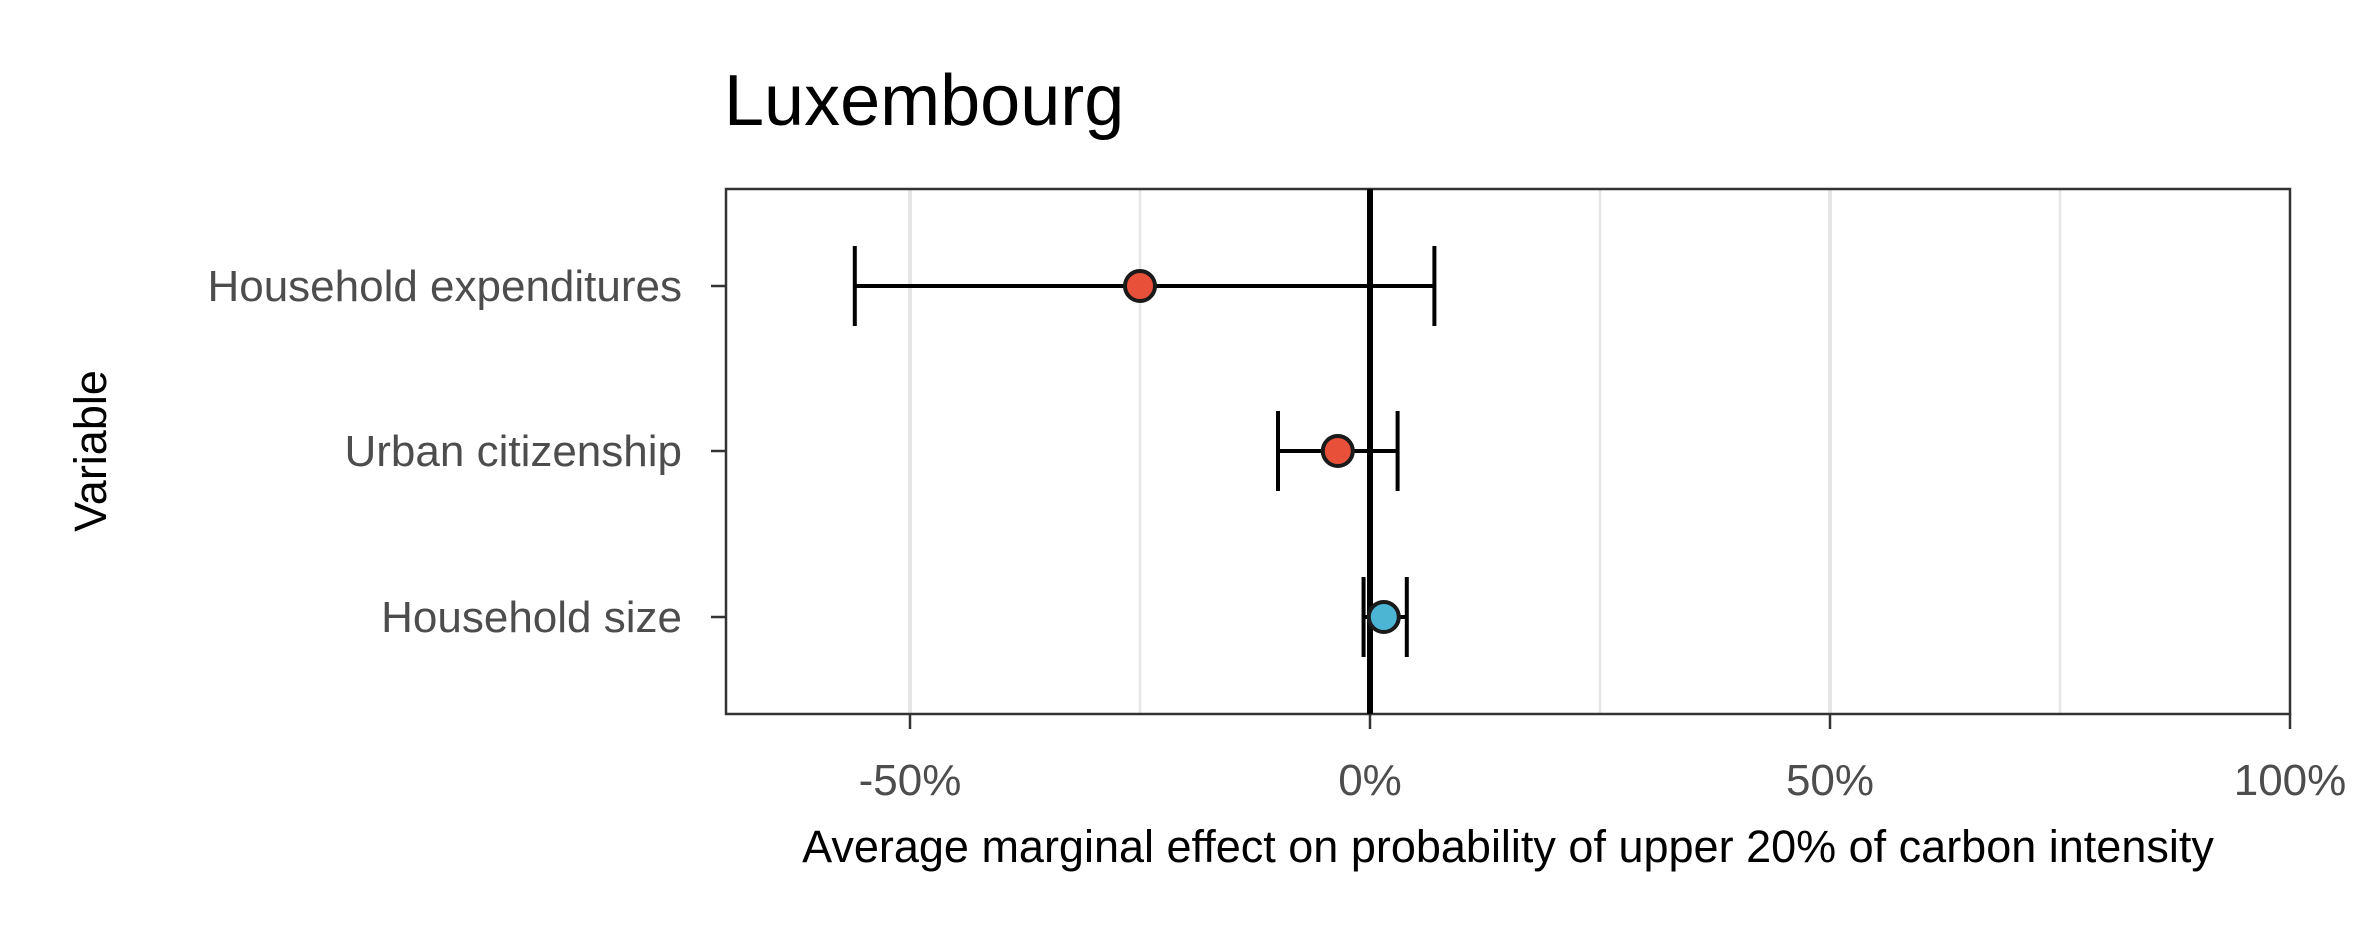  Describe the element at coordinates (444, 286) in the screenshot. I see `y-tick-label: Household expenditures` at that location.